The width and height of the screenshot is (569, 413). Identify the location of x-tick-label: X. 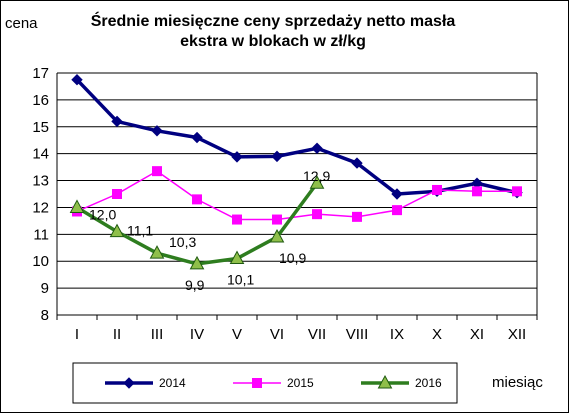
(437, 334).